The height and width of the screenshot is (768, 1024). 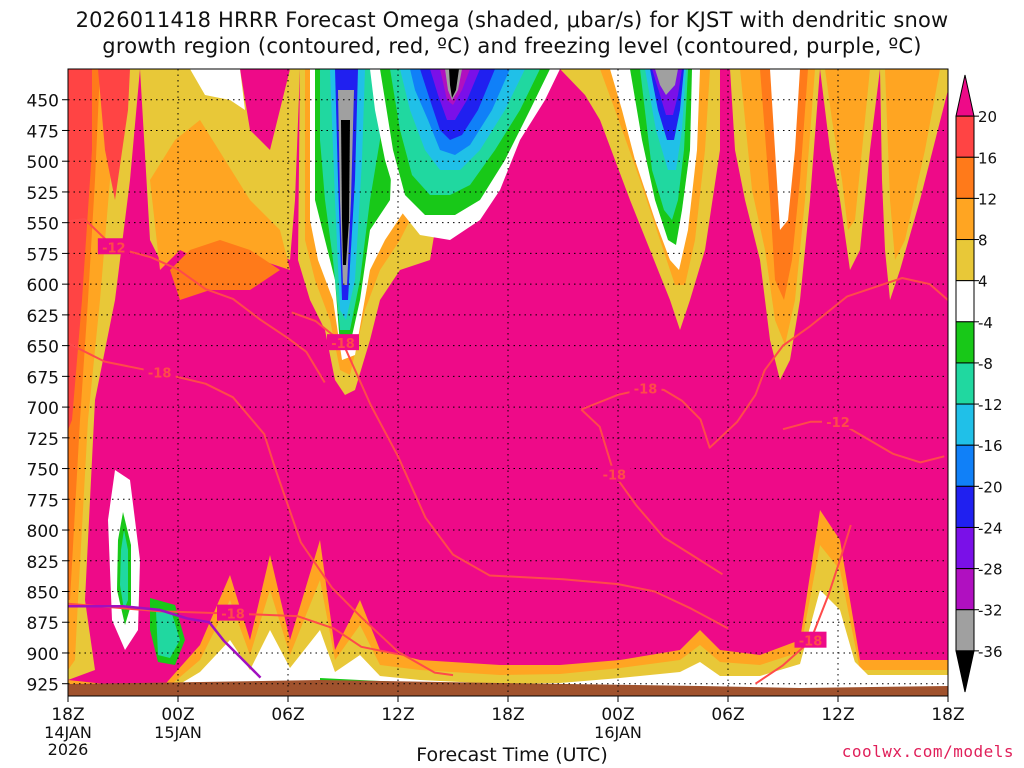 I want to click on colorbar-swatch-top, so click(x=965, y=95).